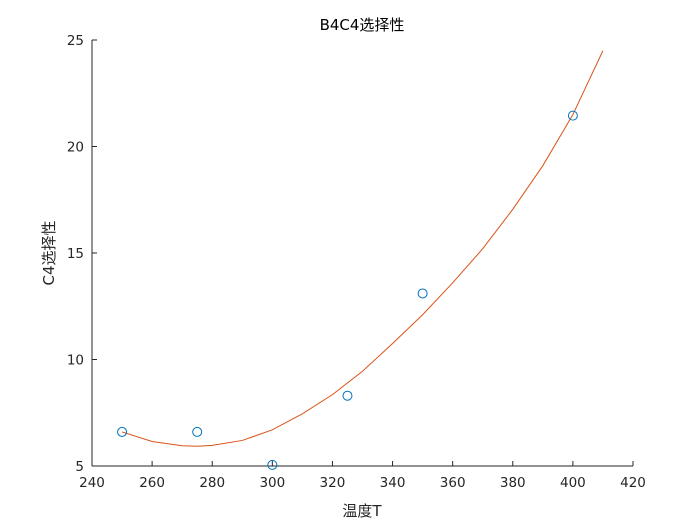 Image resolution: width=700 pixels, height=525 pixels. What do you see at coordinates (92, 483) in the screenshot?
I see `x-tick-label: 240` at bounding box center [92, 483].